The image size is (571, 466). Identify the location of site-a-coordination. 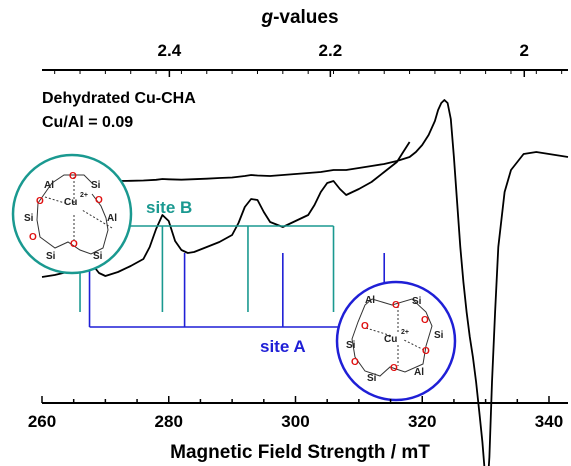
(395, 336).